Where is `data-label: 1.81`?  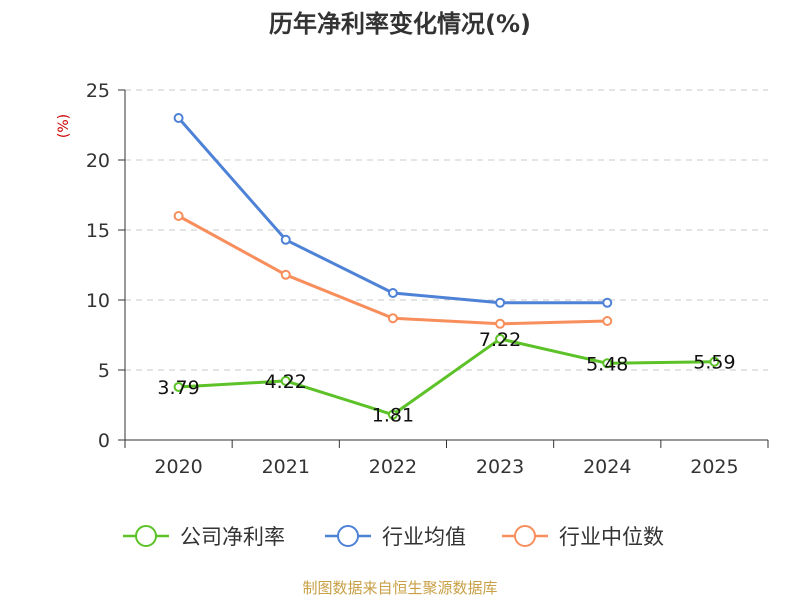
data-label: 1.81 is located at coordinates (393, 416).